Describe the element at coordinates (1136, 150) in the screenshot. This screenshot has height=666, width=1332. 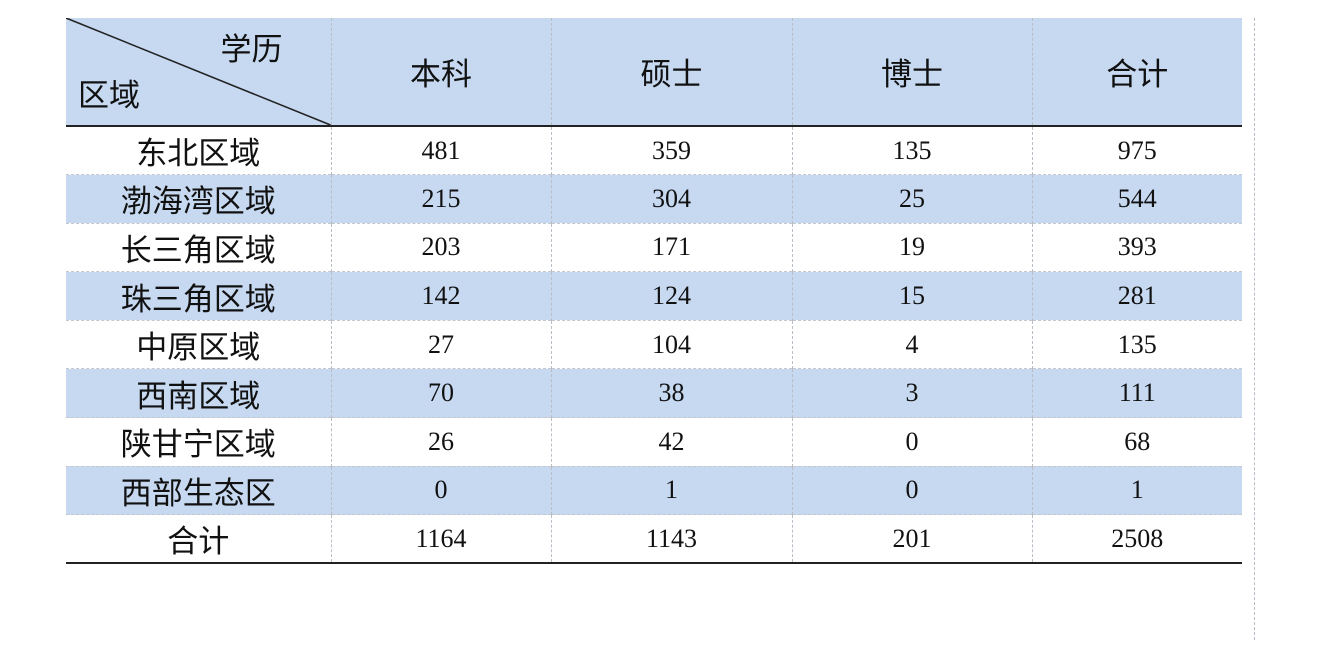
I see `value-cell: 975` at that location.